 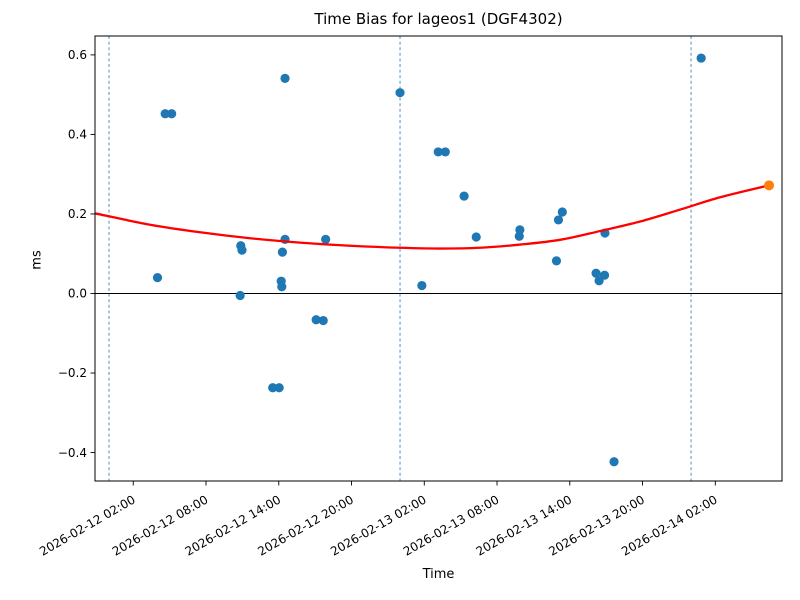 What do you see at coordinates (438, 574) in the screenshot?
I see `x-axis-label: Time` at bounding box center [438, 574].